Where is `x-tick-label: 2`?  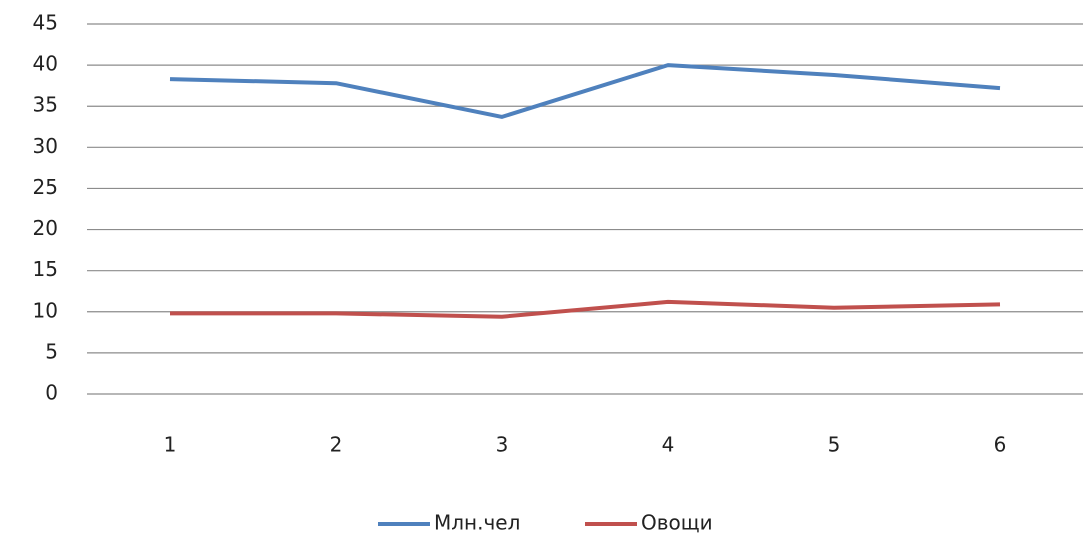 x-tick-label: 2 is located at coordinates (336, 445).